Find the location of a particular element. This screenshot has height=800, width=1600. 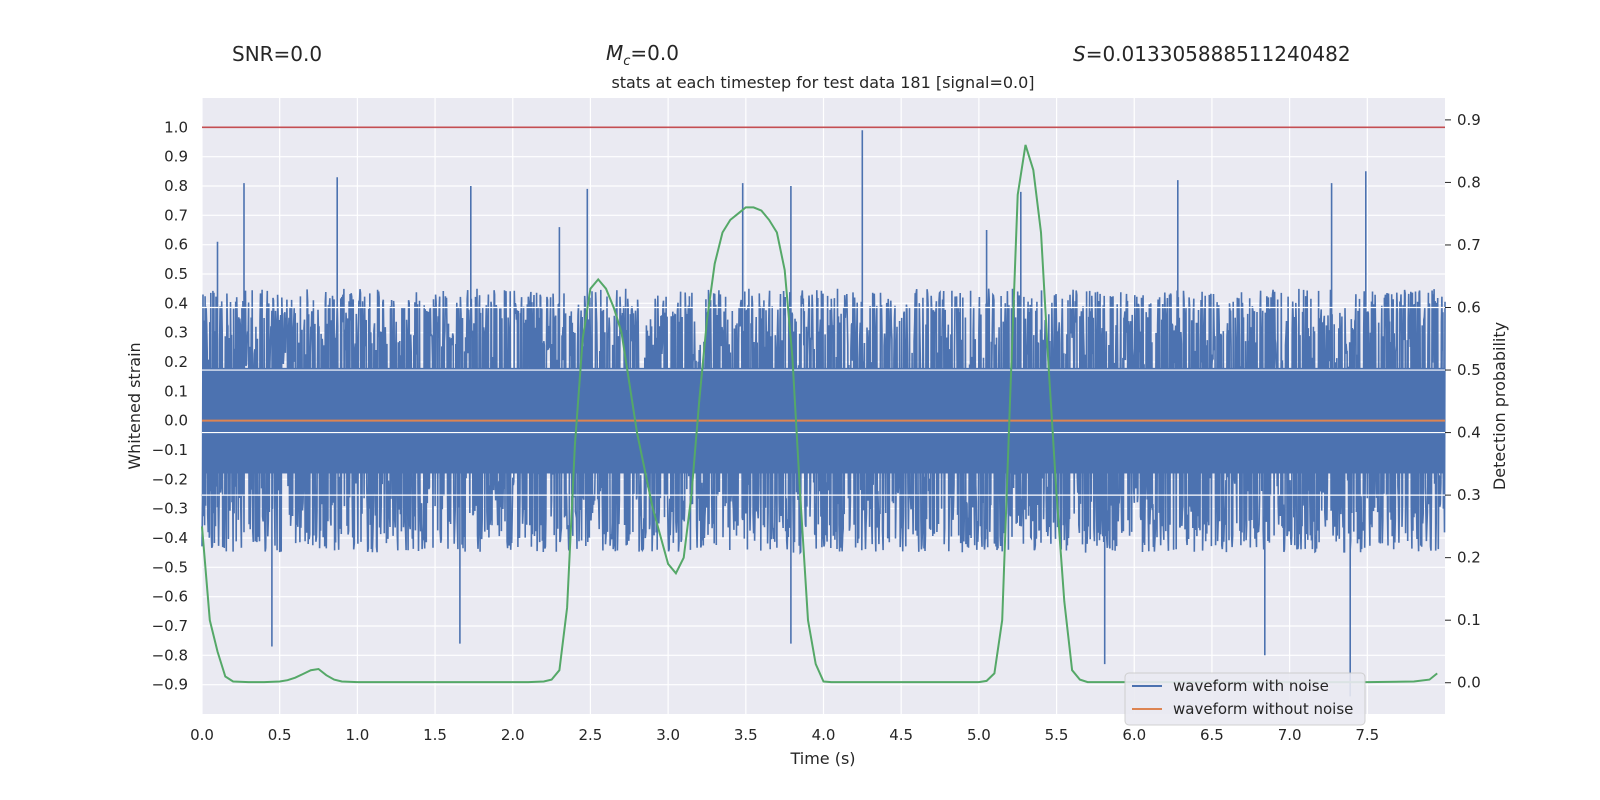

x-tick-label: 7.5 is located at coordinates (1367, 735).